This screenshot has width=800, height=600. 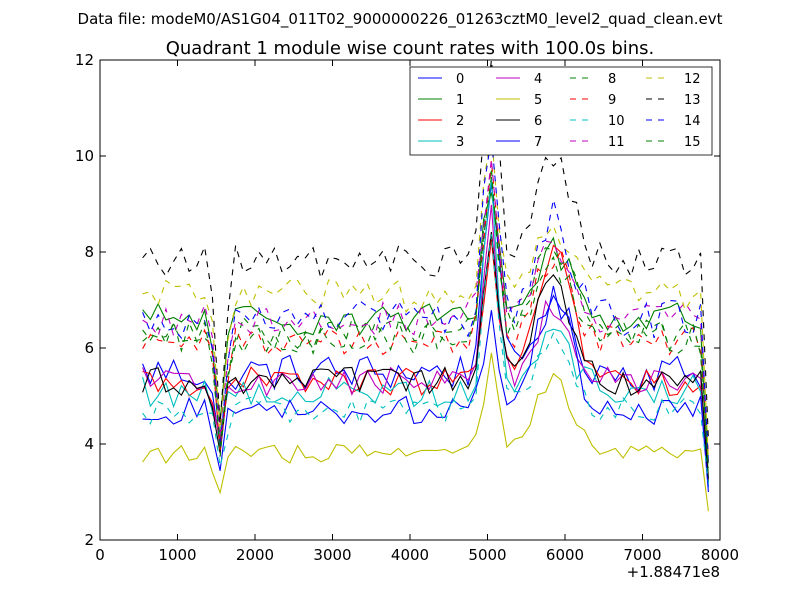 I want to click on legend-label-10: 10, so click(x=616, y=121).